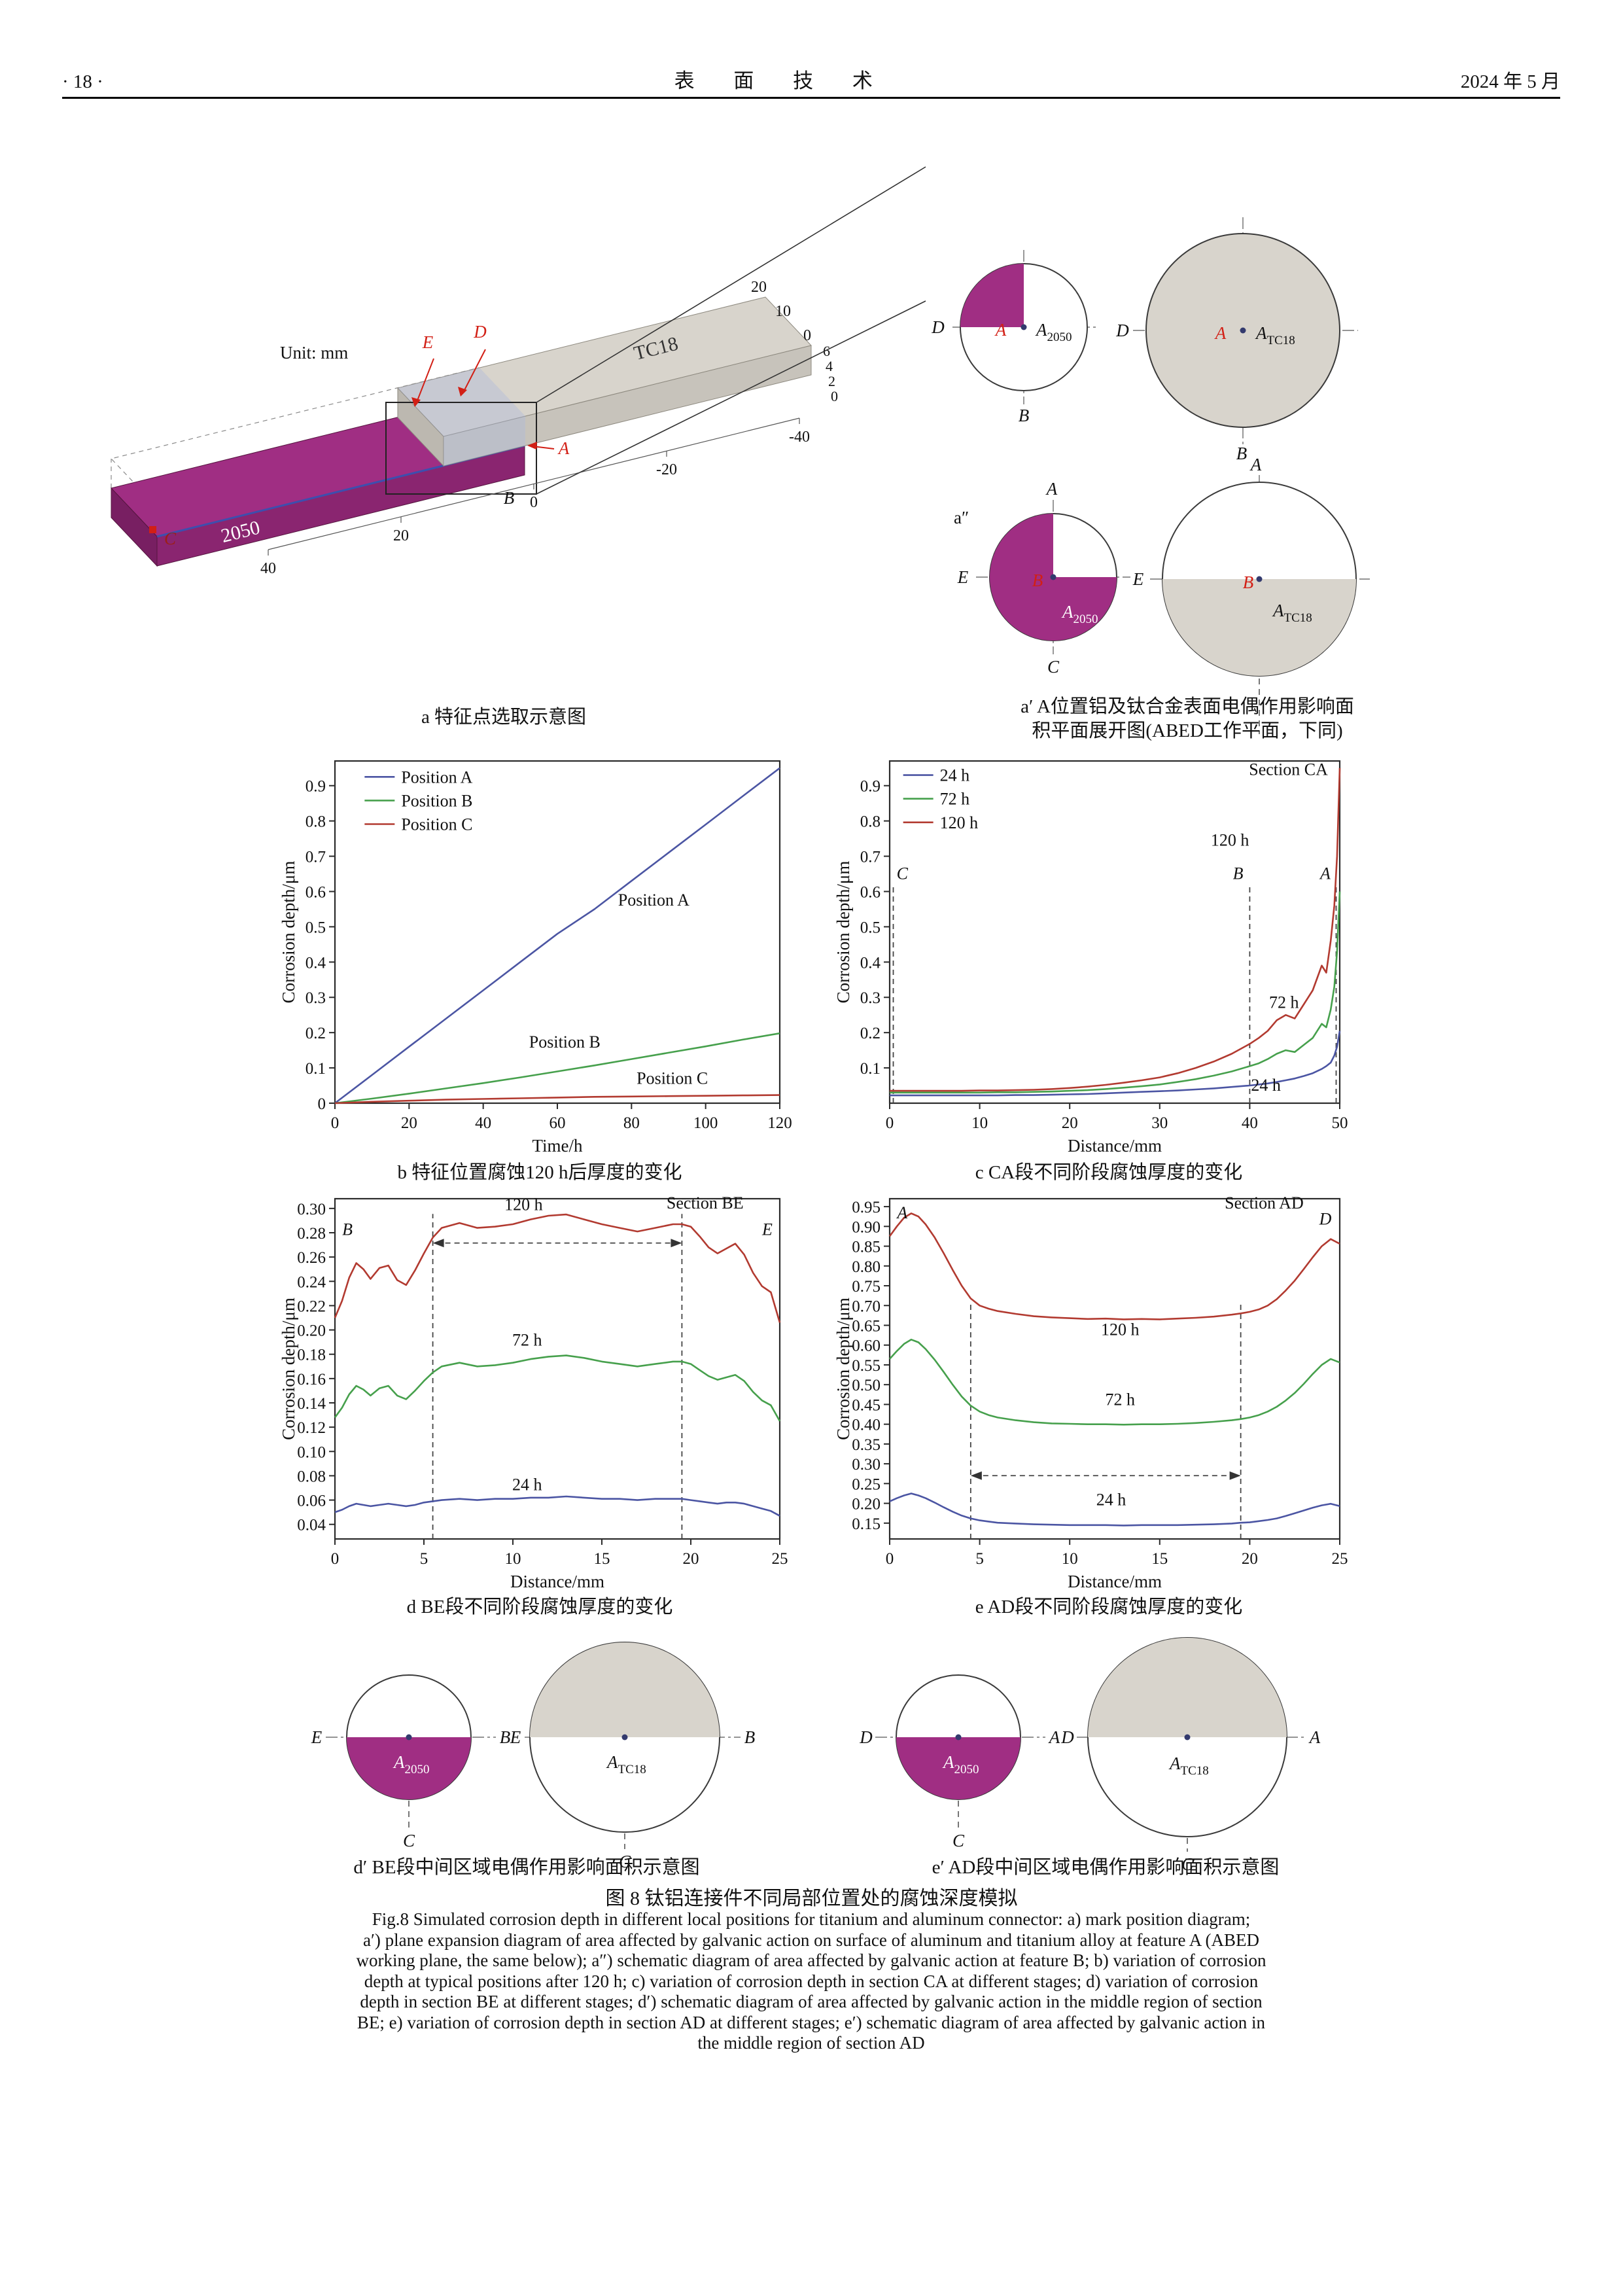 This screenshot has width=1623, height=2296. I want to click on svg-text: 0.6, so click(871, 892).